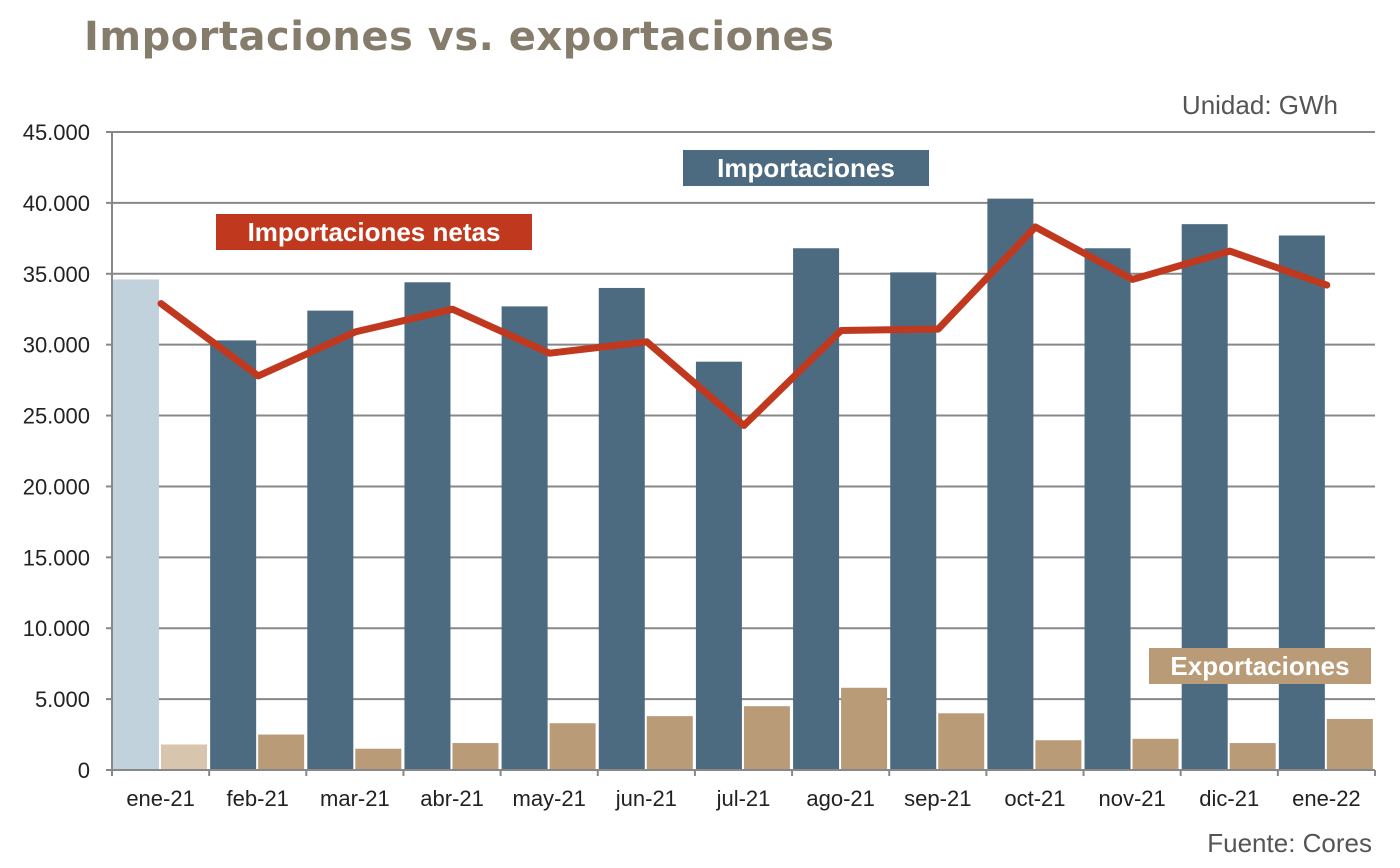  What do you see at coordinates (56, 132) in the screenshot?
I see `y-tick-label: 45.000` at bounding box center [56, 132].